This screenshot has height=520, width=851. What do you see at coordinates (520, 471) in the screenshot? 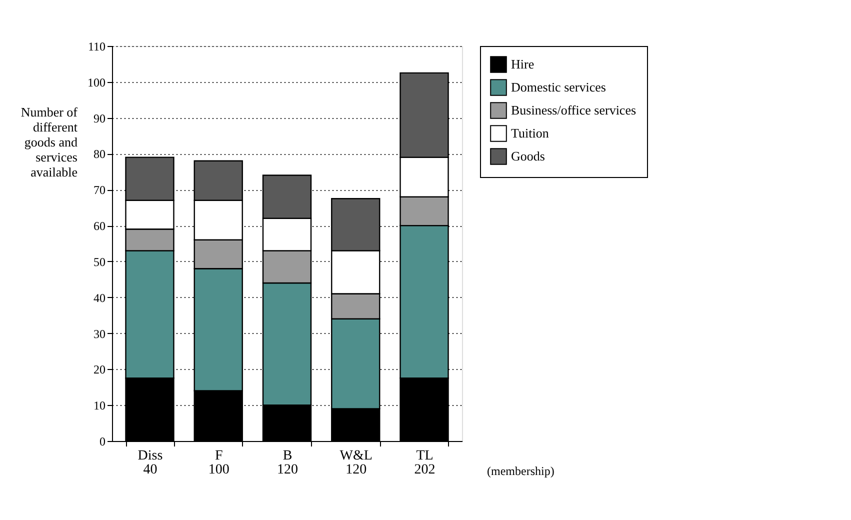
I see `text: (membership)` at bounding box center [520, 471].